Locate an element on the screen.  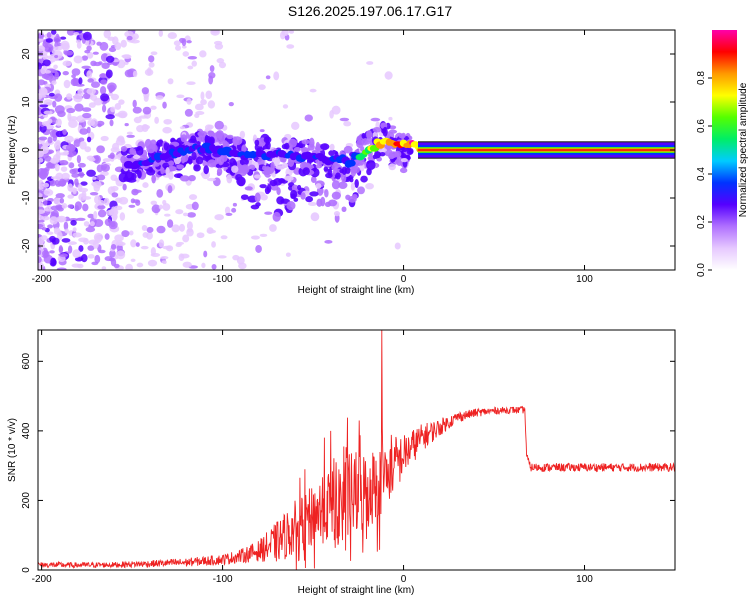
spectrogram-x-tick-label: 100 is located at coordinates (584, 279).